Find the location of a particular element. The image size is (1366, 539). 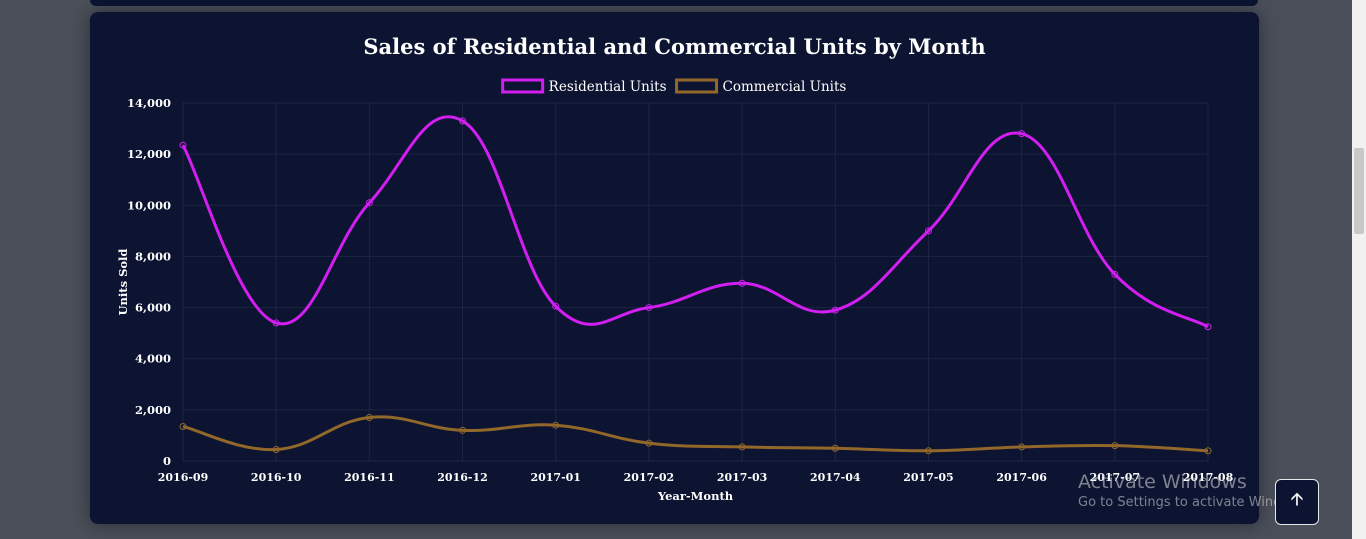

scroll-to-top-button: 🡩 is located at coordinates (1297, 502).